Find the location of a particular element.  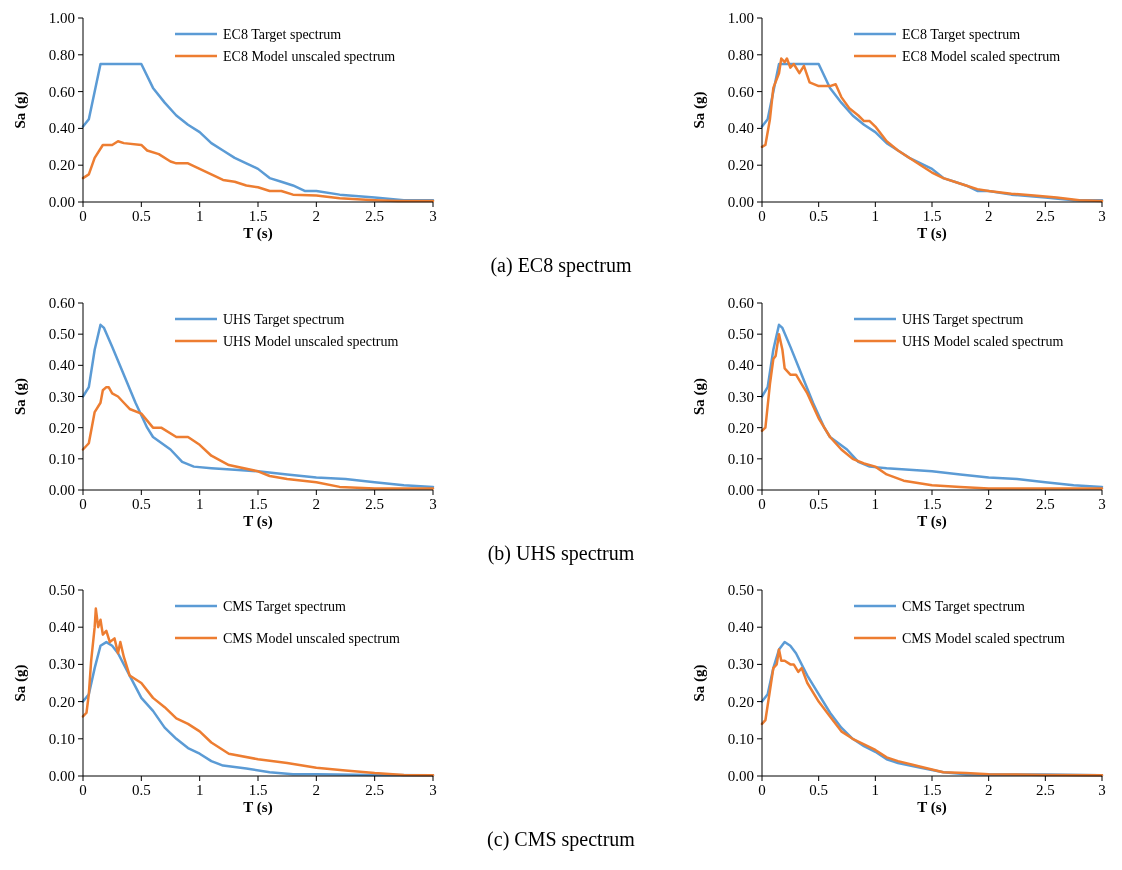

legend-label: EC8 Model unscaled spectrum is located at coordinates (309, 56).